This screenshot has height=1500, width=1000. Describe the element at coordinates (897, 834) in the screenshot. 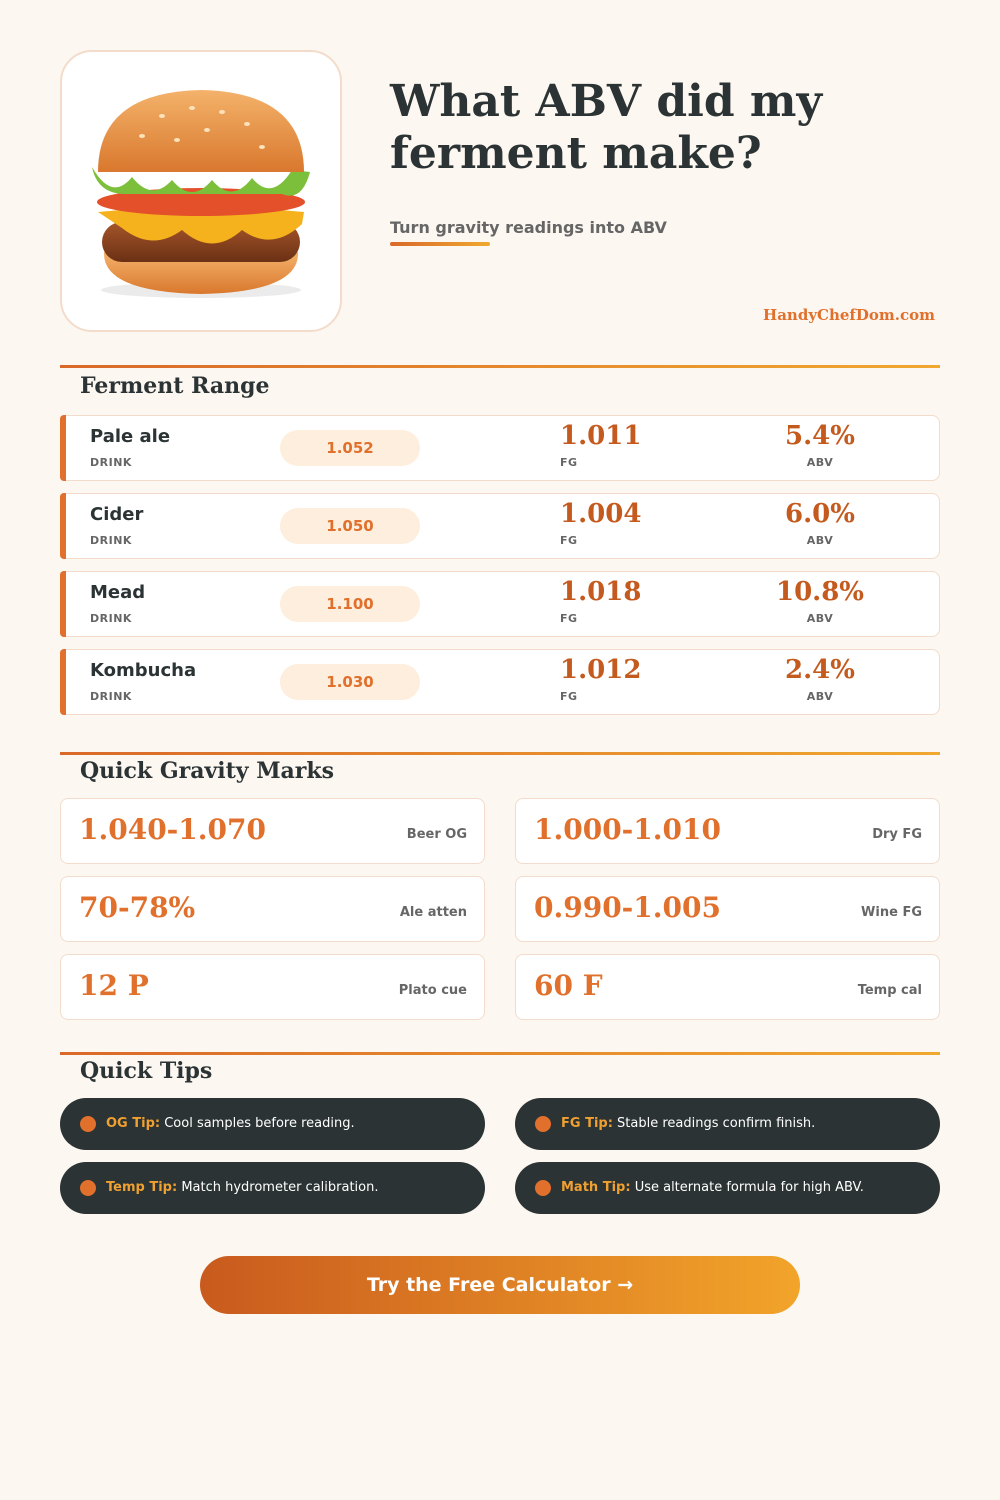

I see `gravity-label: Dry FG` at that location.